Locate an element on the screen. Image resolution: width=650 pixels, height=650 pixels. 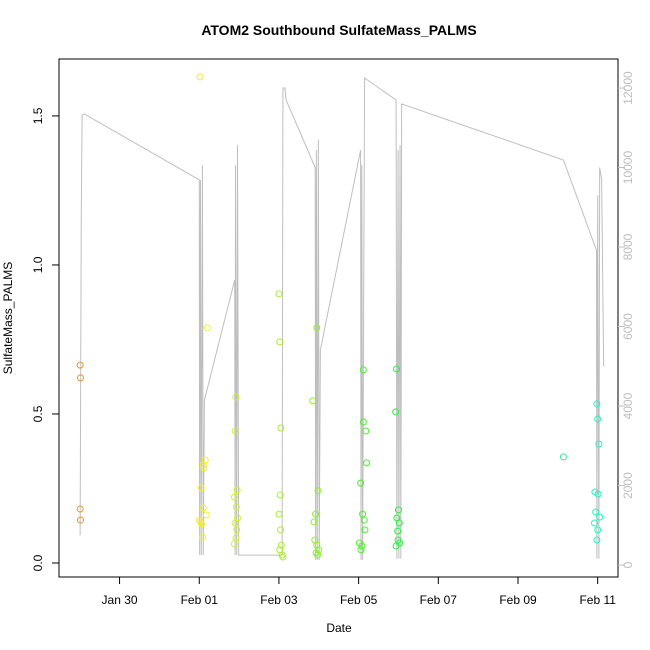
x-tick-label: Feb 01 is located at coordinates (200, 600).